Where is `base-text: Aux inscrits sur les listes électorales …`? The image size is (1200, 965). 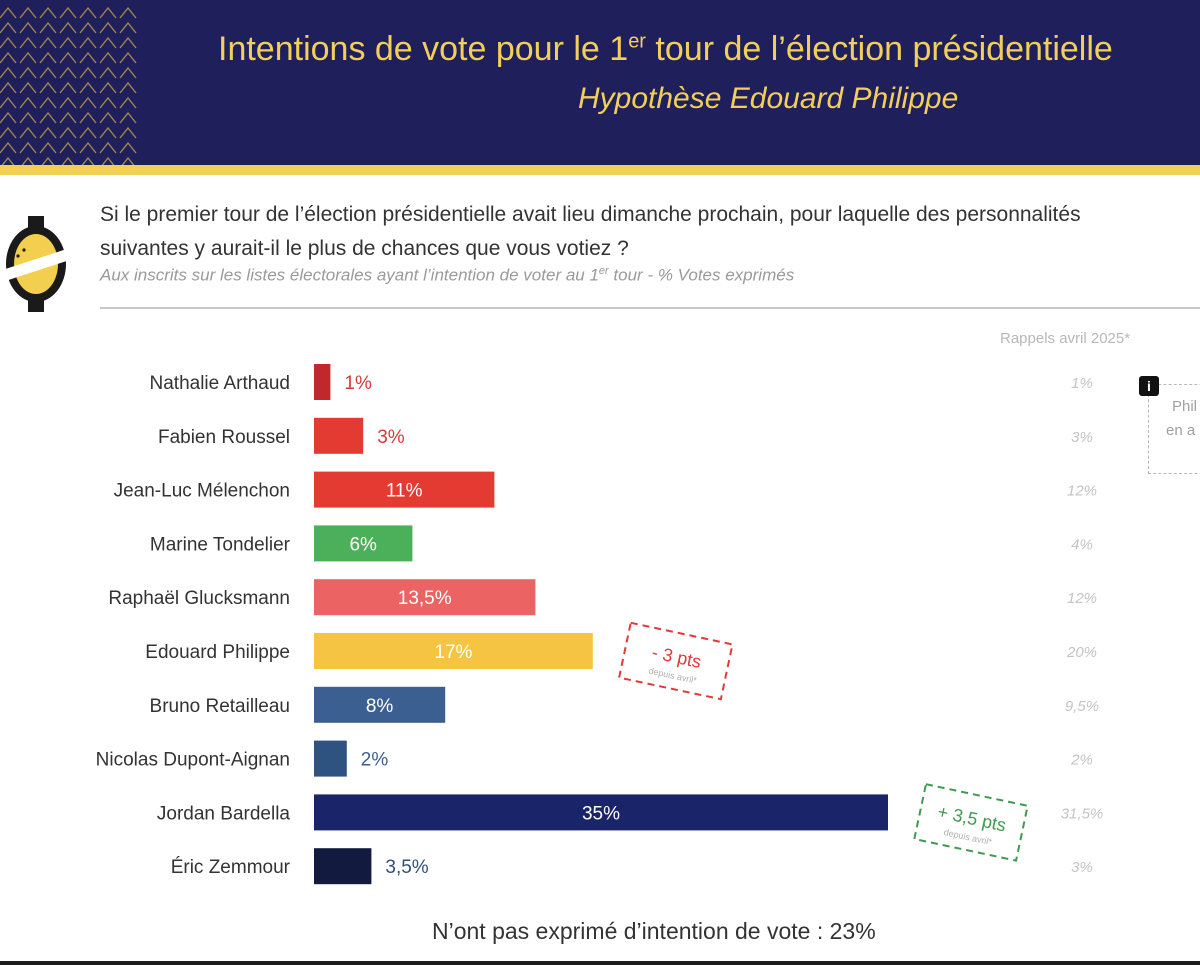
base-text: Aux inscrits sur les listes électorales … is located at coordinates (349, 275).